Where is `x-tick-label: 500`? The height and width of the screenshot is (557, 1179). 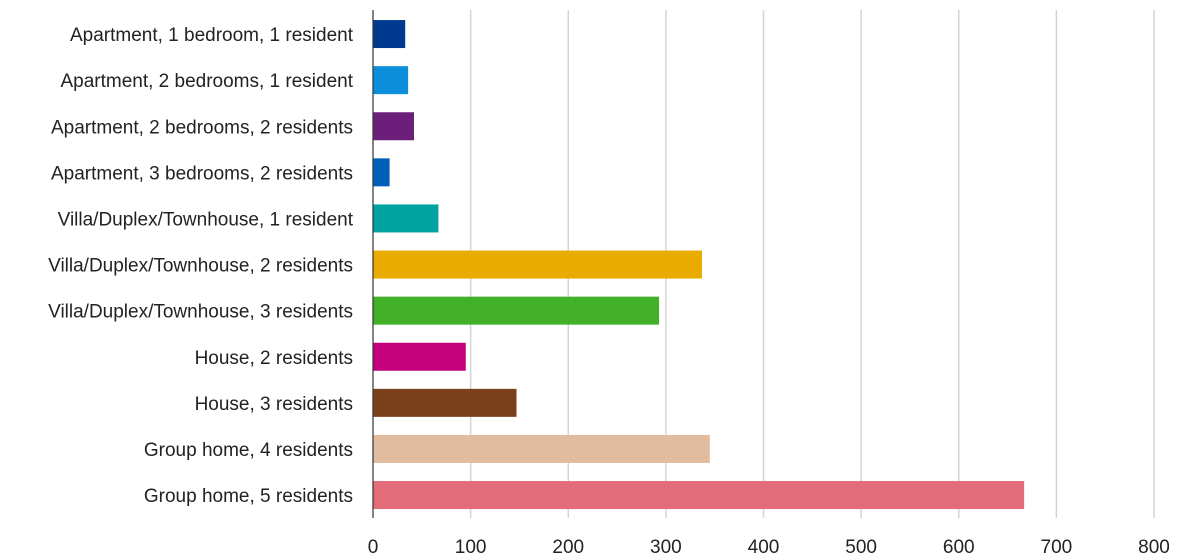
x-tick-label: 500 is located at coordinates (861, 547).